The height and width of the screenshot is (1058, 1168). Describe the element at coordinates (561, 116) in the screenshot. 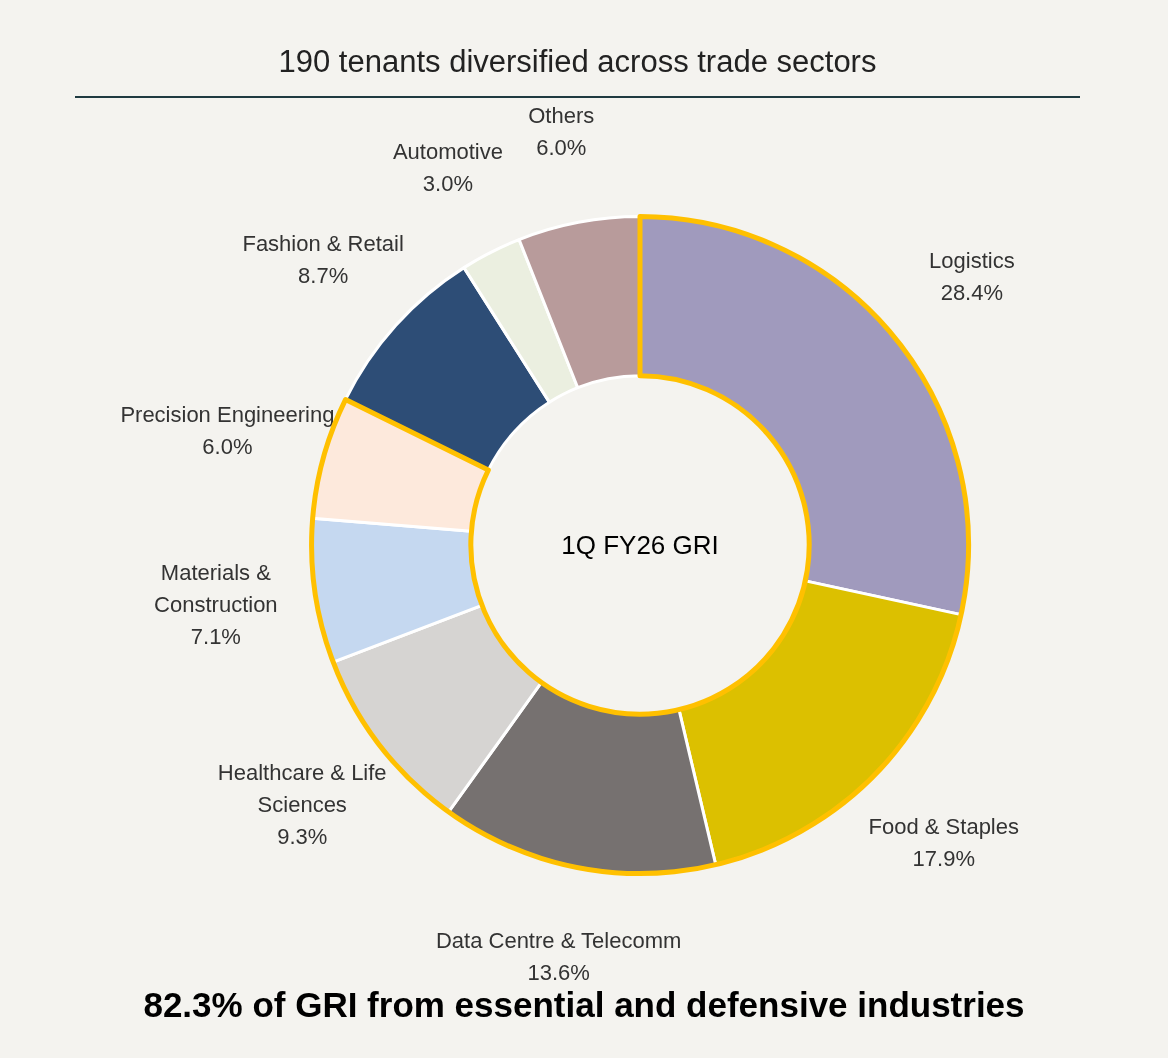

I see `slice-label: Others` at that location.